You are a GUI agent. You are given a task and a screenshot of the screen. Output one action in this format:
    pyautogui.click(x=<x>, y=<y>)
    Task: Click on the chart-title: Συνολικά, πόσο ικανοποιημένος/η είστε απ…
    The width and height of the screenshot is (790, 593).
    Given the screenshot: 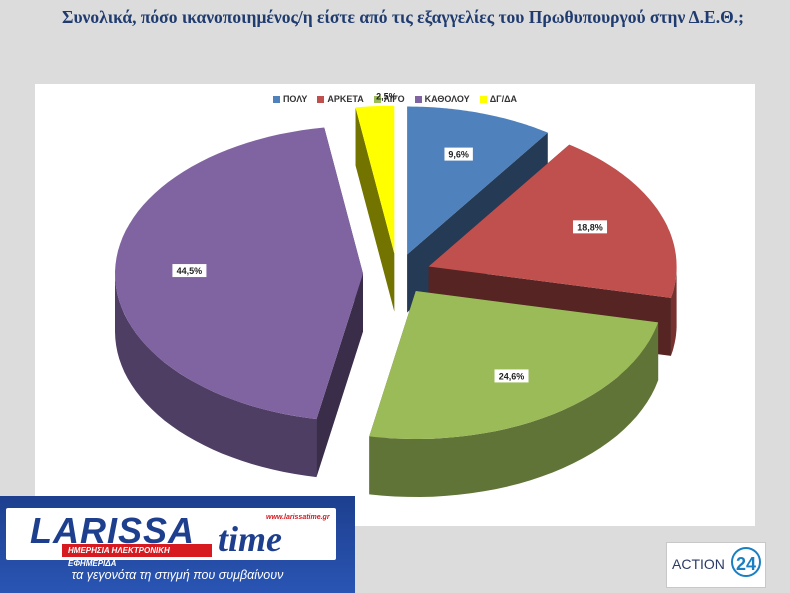 What is the action you would take?
    pyautogui.click(x=403, y=17)
    